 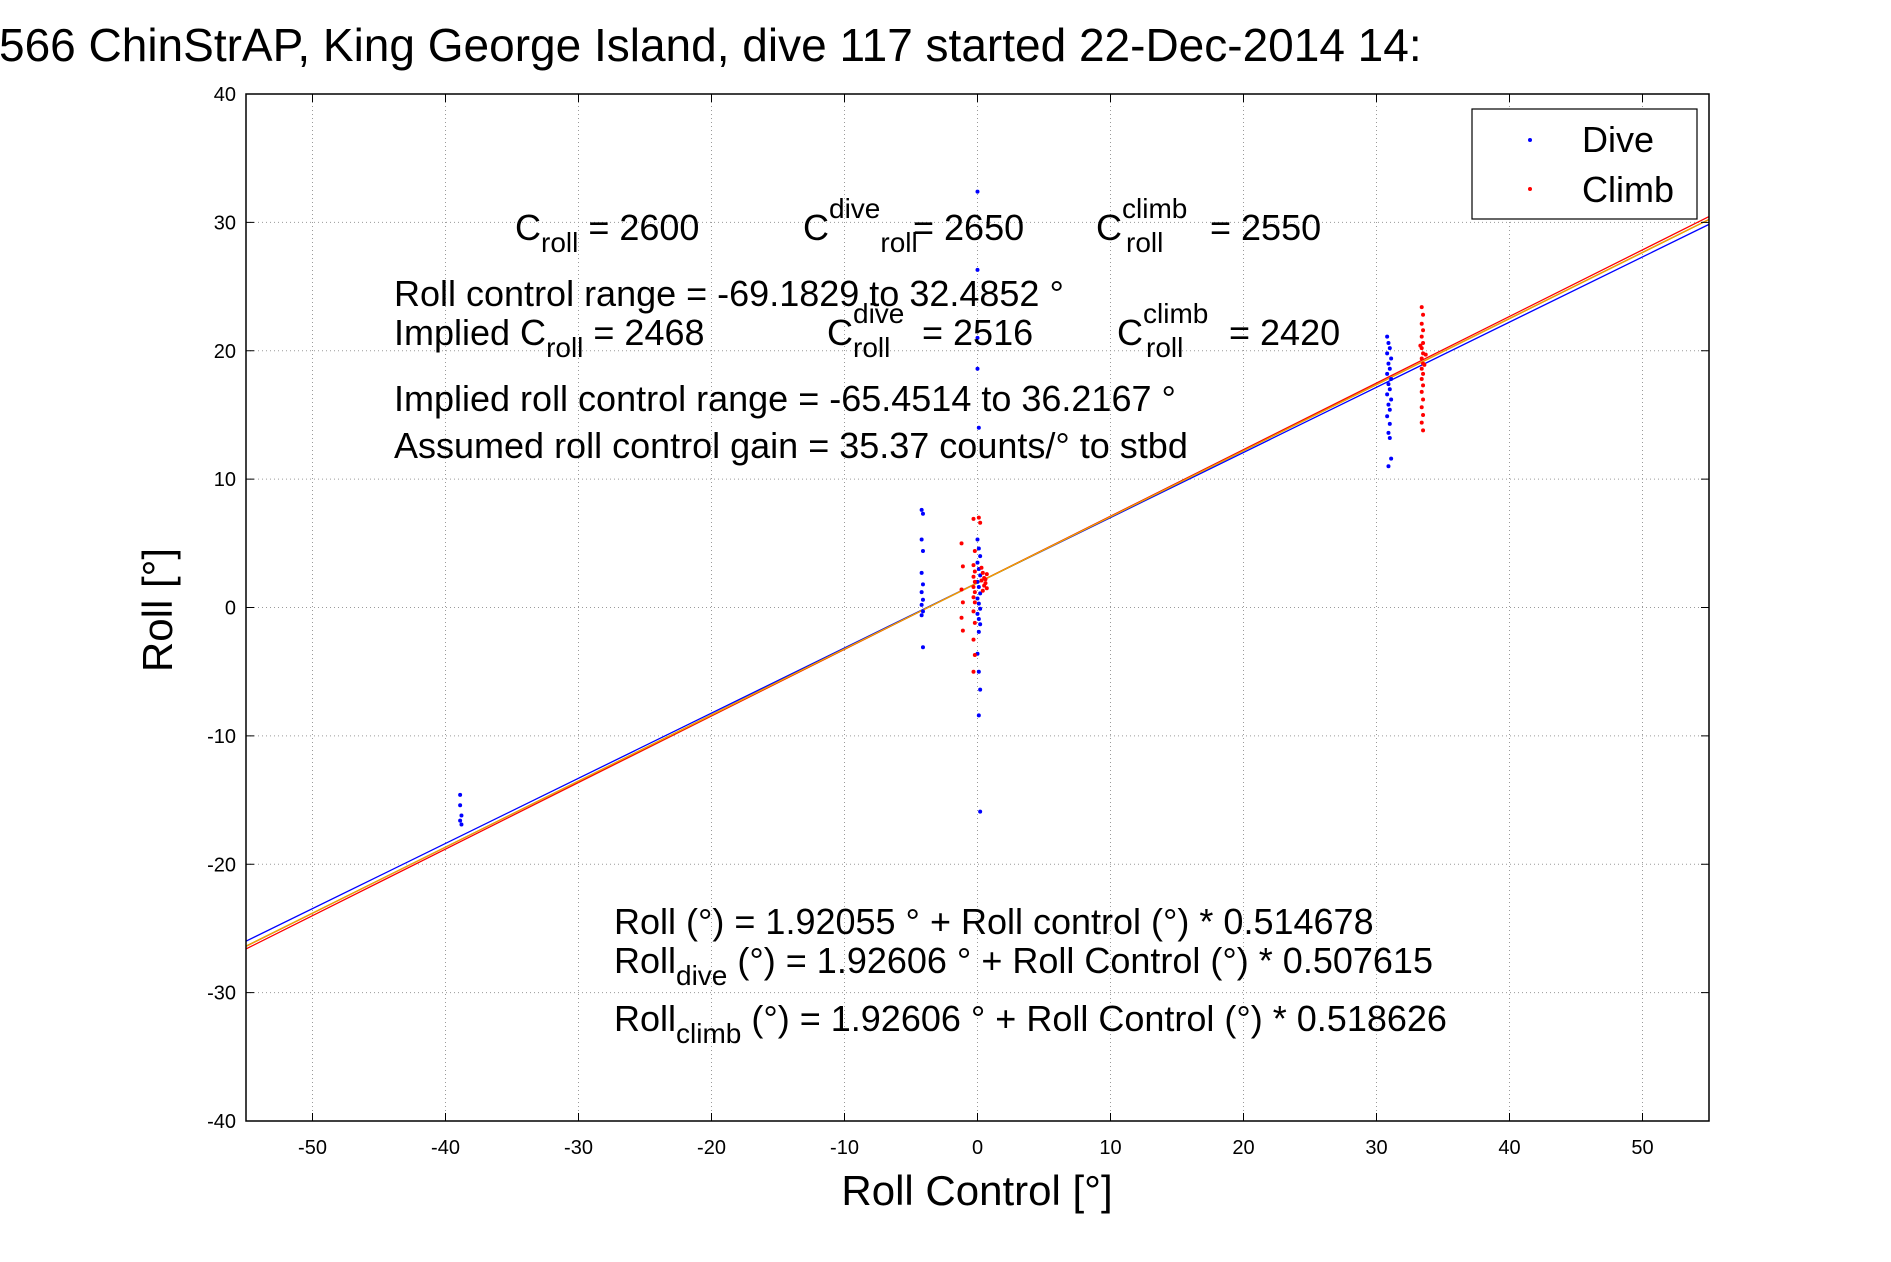 What do you see at coordinates (977, 1148) in the screenshot?
I see `x-tick-label: 0` at bounding box center [977, 1148].